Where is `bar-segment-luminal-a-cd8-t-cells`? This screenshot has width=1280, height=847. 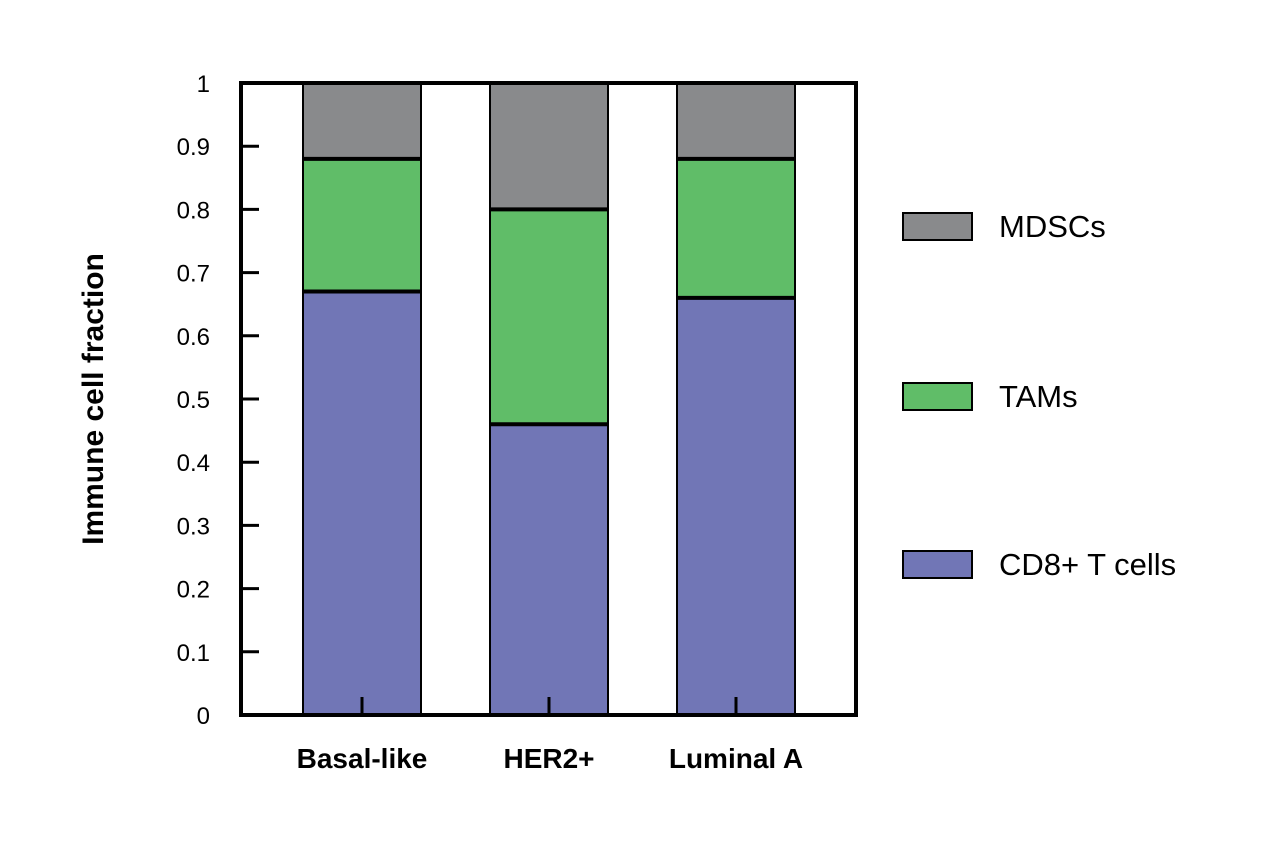 bar-segment-luminal-a-cd8-t-cells is located at coordinates (736, 506).